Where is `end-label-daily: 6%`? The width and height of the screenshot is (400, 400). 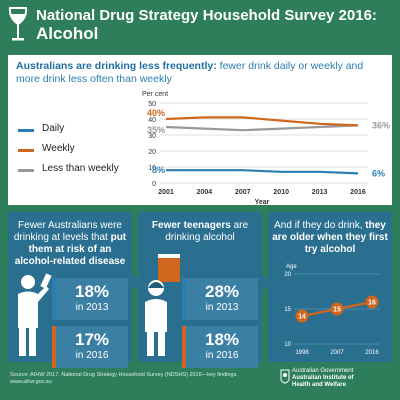
end-label-daily: 6% is located at coordinates (378, 173).